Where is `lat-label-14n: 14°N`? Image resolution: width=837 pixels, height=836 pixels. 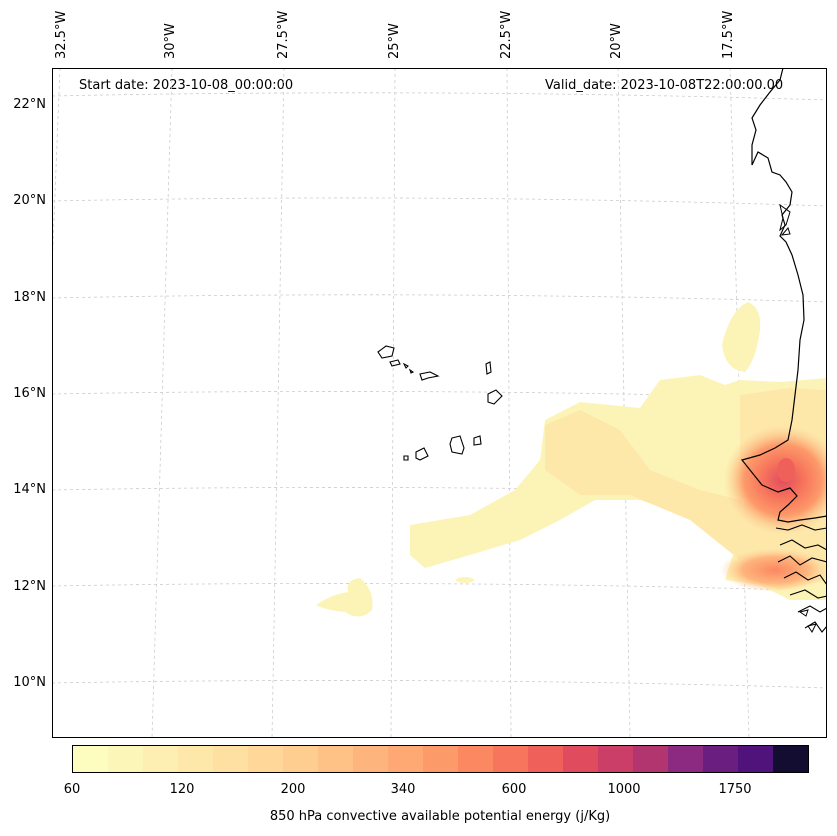
lat-label-14n: 14°N is located at coordinates (29, 489).